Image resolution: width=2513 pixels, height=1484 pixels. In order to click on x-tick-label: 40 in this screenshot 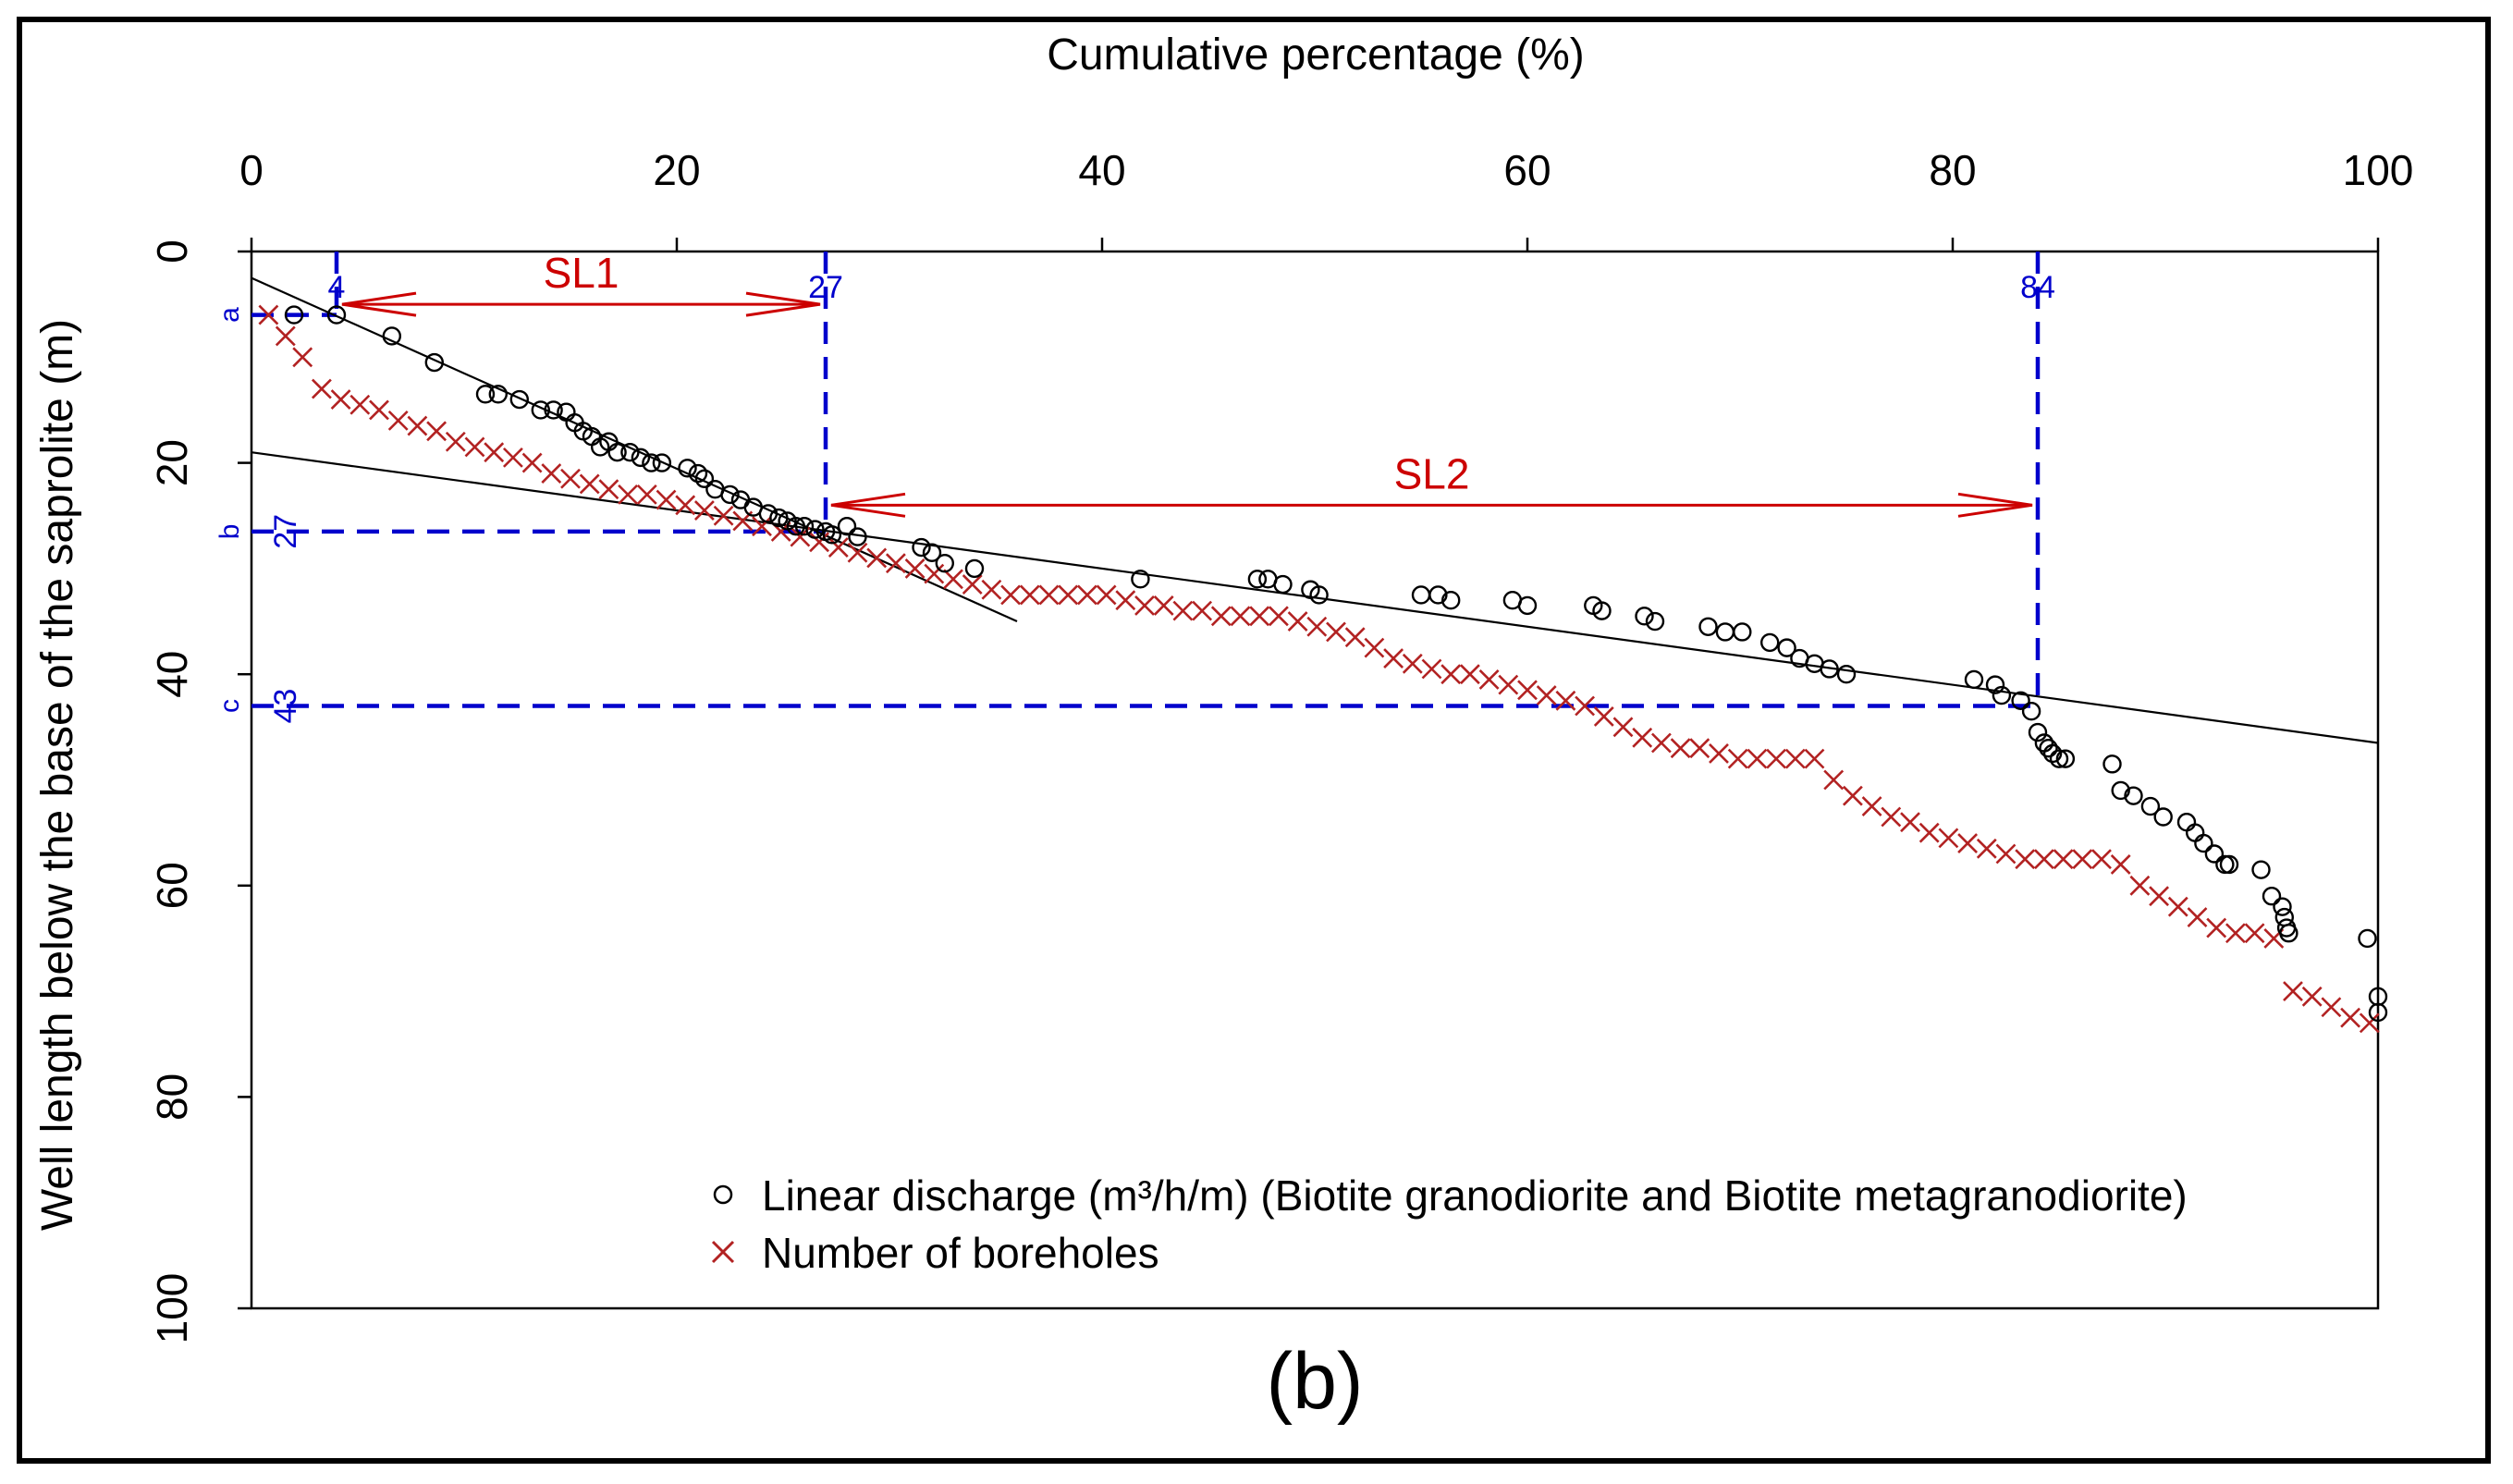, I will do `click(1101, 170)`.